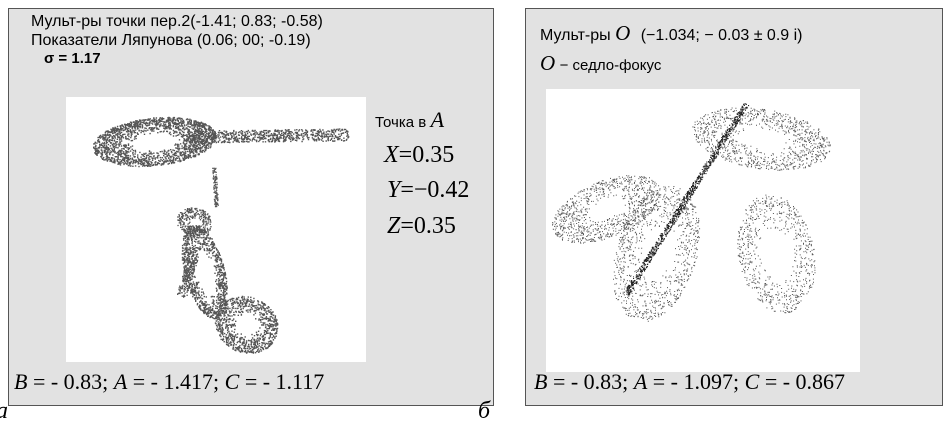 The image size is (949, 434). I want to click on saddle-focus-text: O − седло-фокус, so click(601, 63).